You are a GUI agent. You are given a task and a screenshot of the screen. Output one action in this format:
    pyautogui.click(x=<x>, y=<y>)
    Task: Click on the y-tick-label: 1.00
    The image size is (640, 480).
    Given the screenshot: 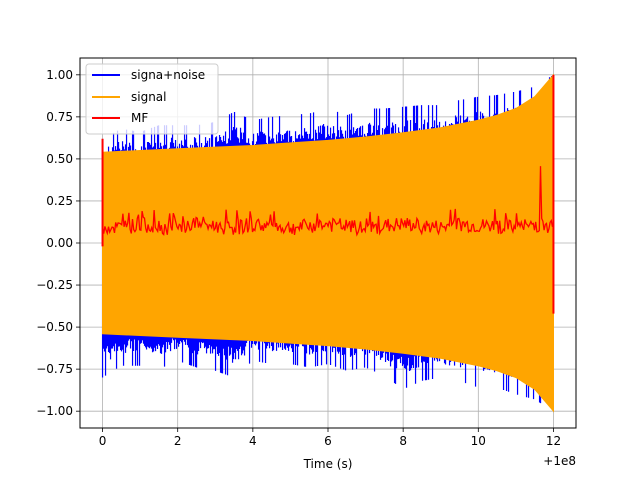 What is the action you would take?
    pyautogui.click(x=59, y=75)
    